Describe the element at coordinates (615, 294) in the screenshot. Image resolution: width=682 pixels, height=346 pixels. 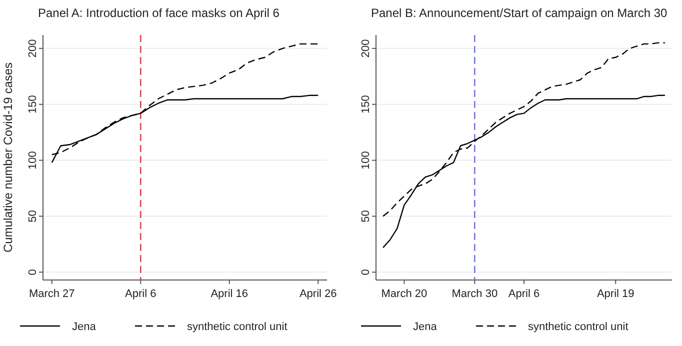
I see `x-tick-label: April 19` at that location.